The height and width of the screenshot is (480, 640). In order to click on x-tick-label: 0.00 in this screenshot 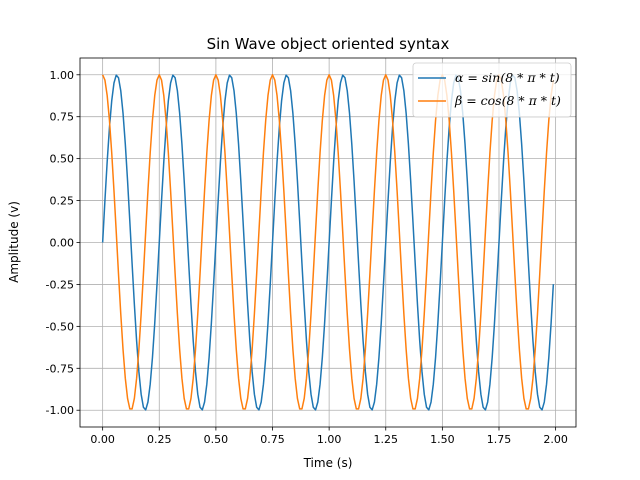, I will do `click(102, 439)`.